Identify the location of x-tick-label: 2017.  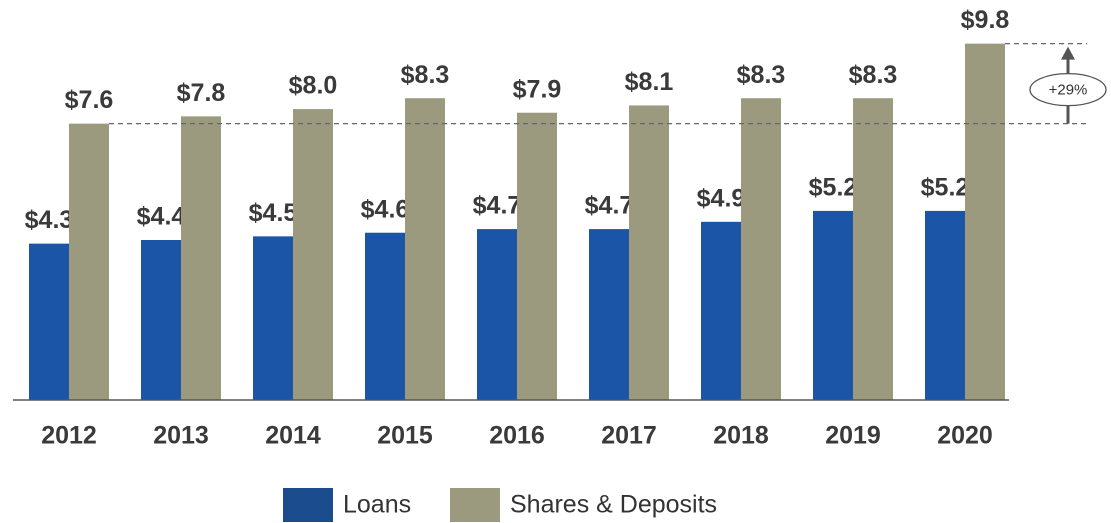
(629, 436).